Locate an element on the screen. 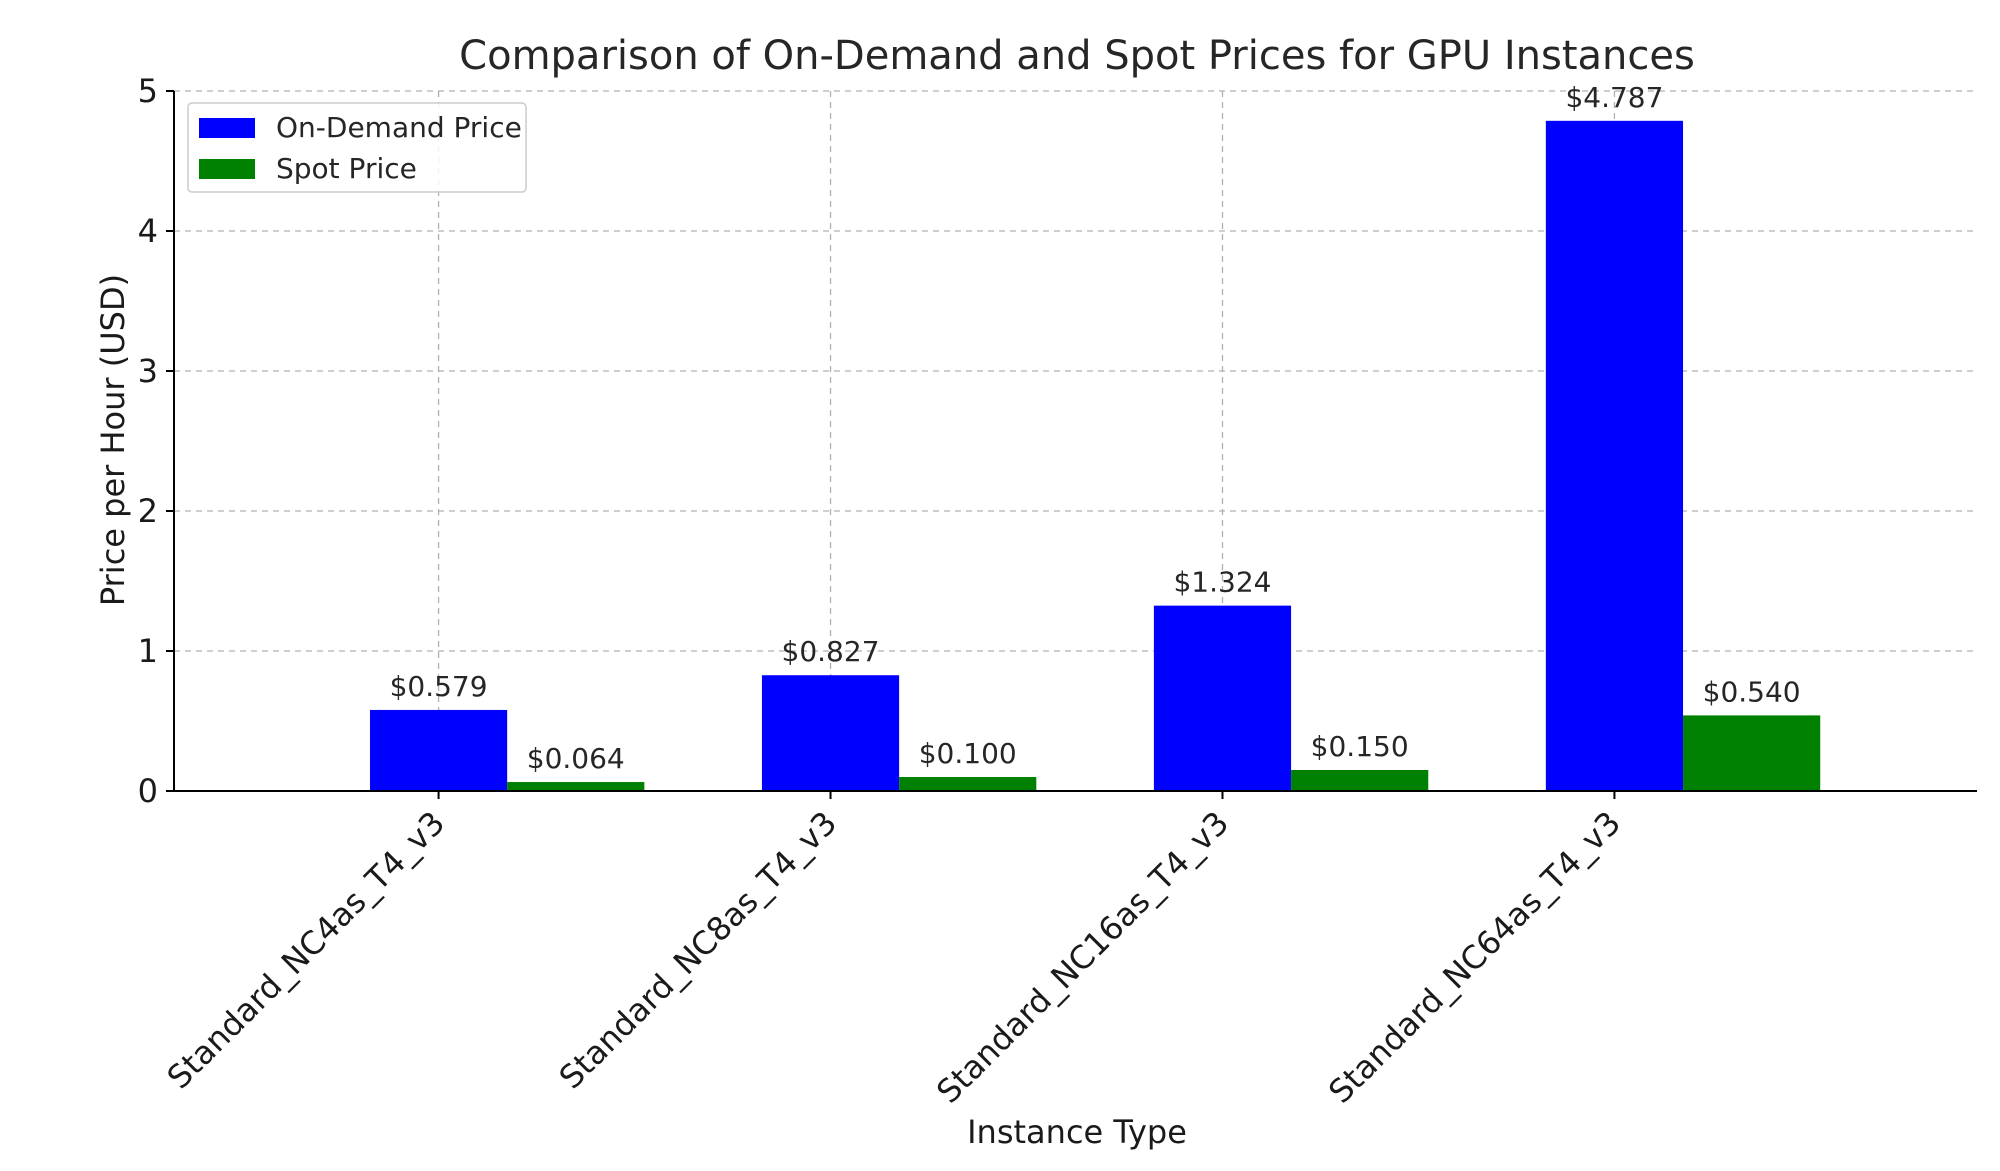 This screenshot has height=1171, width=2000. x-axis-label: Instance Type is located at coordinates (1077, 1132).